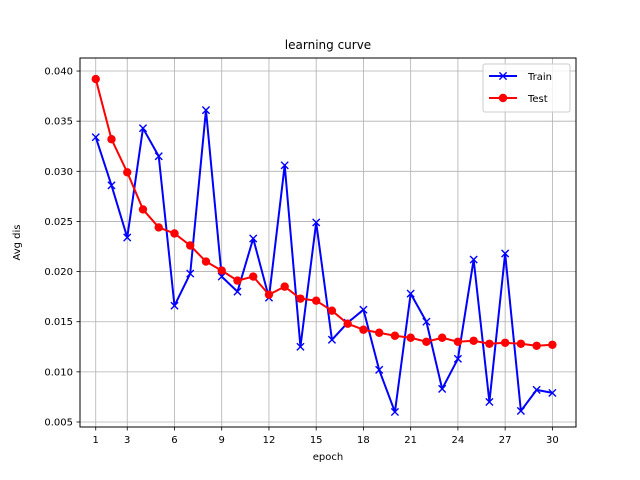  I want to click on legend-label-test: Test, so click(537, 99).